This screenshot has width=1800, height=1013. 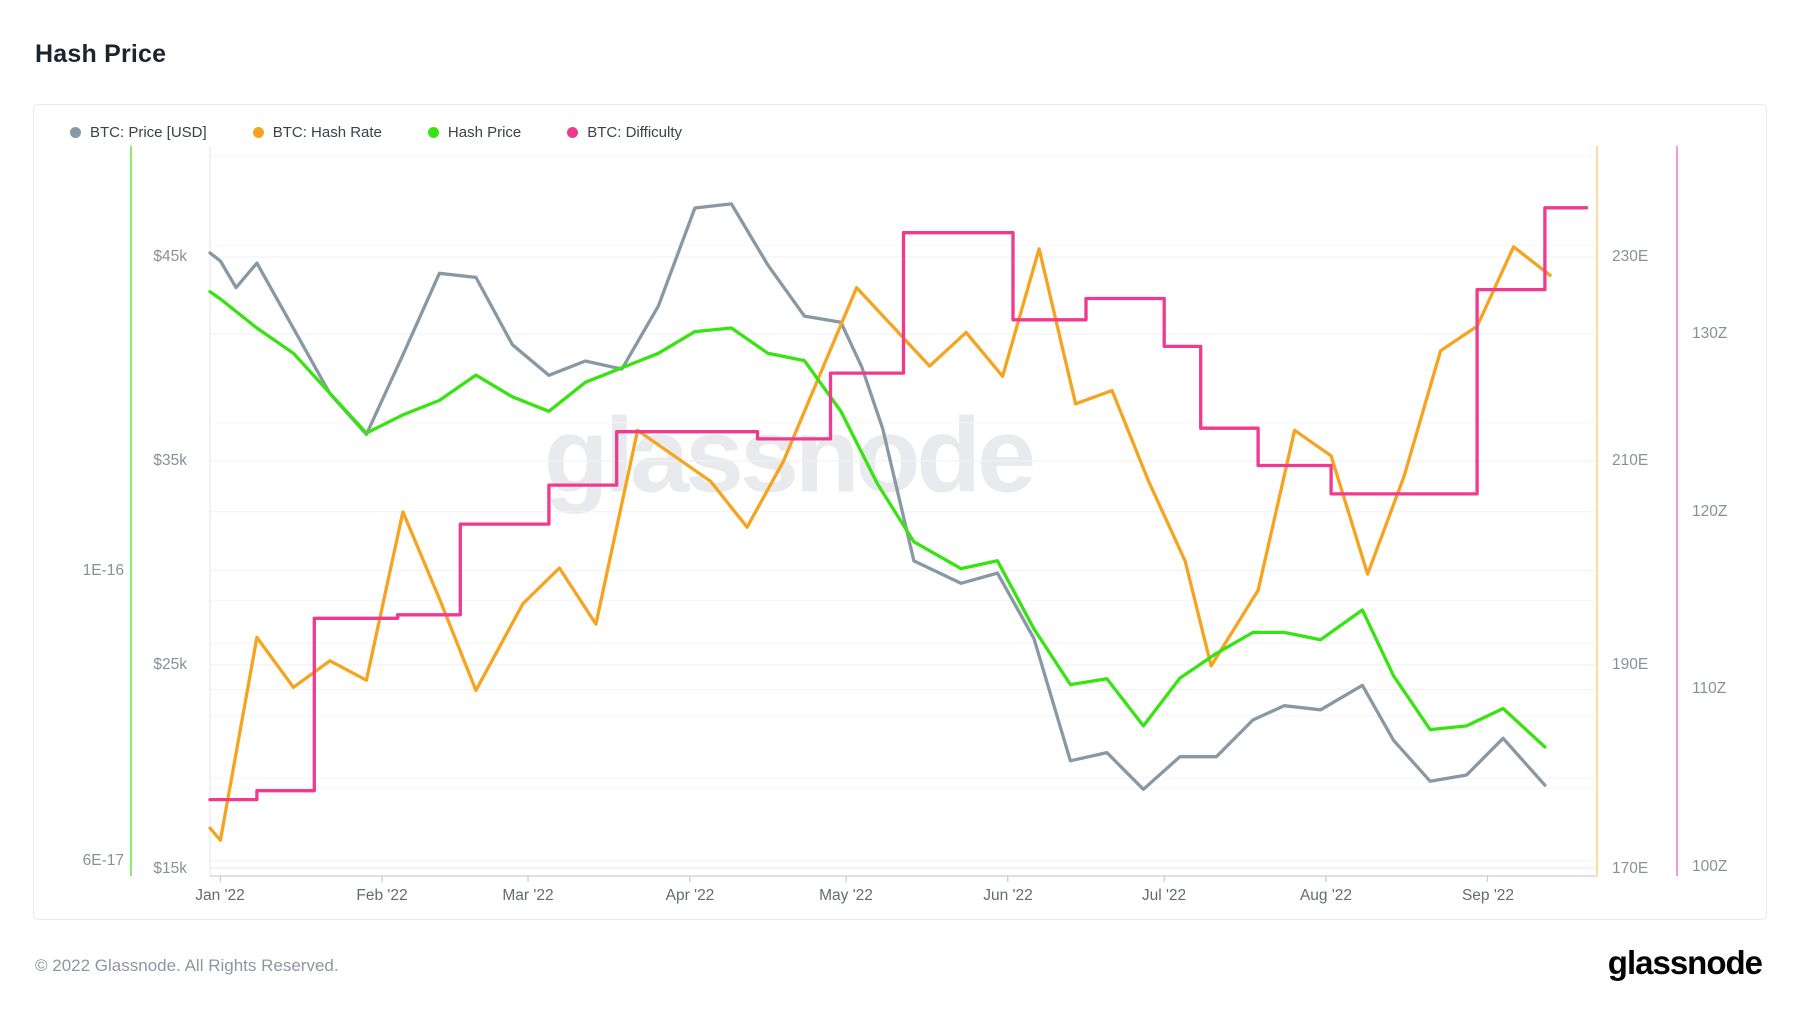 I want to click on legend-item-0: BTC: Price [USD], so click(x=138, y=132).